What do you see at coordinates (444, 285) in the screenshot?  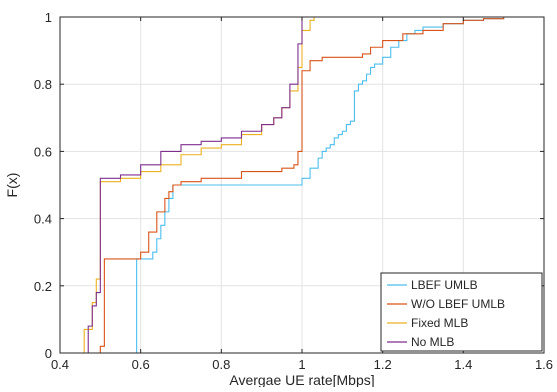 I see `legend-label-1: LBEF UMLB` at bounding box center [444, 285].